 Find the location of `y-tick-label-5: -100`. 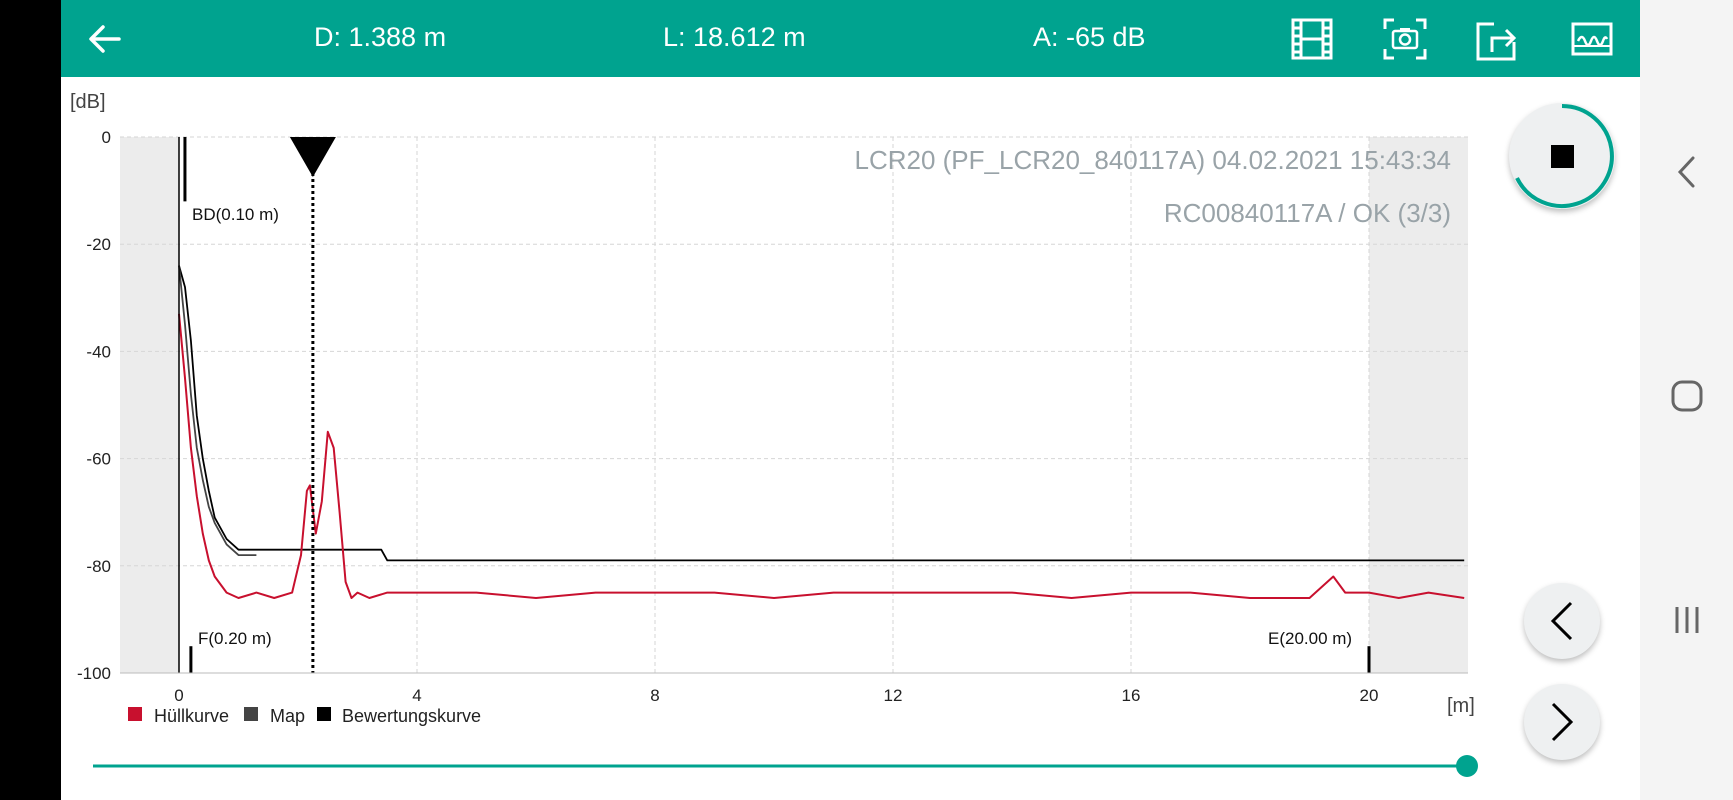

y-tick-label-5: -100 is located at coordinates (94, 673).